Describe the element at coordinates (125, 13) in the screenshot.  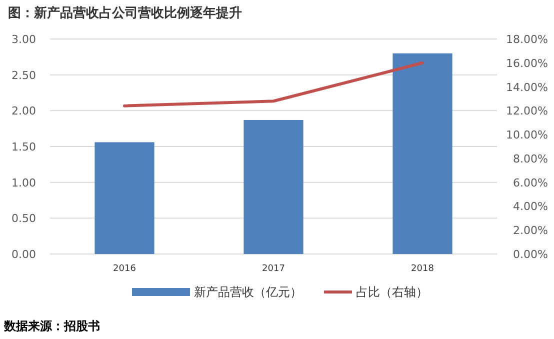
I see `chart-title: 图：新产品营收占公司营收比例逐年提升` at that location.